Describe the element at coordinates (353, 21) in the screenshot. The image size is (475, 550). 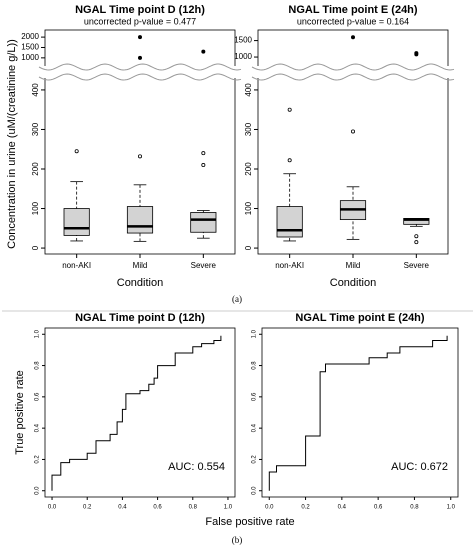
I see `chart-subtitle: uncorrected p-value = 0.164` at that location.